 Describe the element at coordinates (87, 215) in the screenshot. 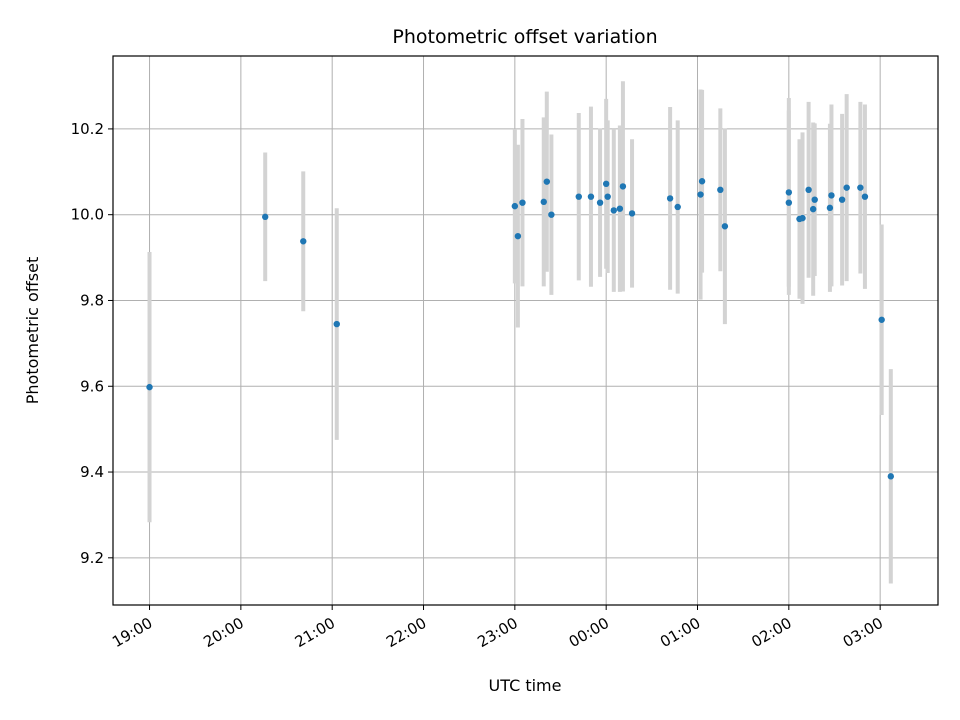

I see `y-tick-label: 10.0` at that location.